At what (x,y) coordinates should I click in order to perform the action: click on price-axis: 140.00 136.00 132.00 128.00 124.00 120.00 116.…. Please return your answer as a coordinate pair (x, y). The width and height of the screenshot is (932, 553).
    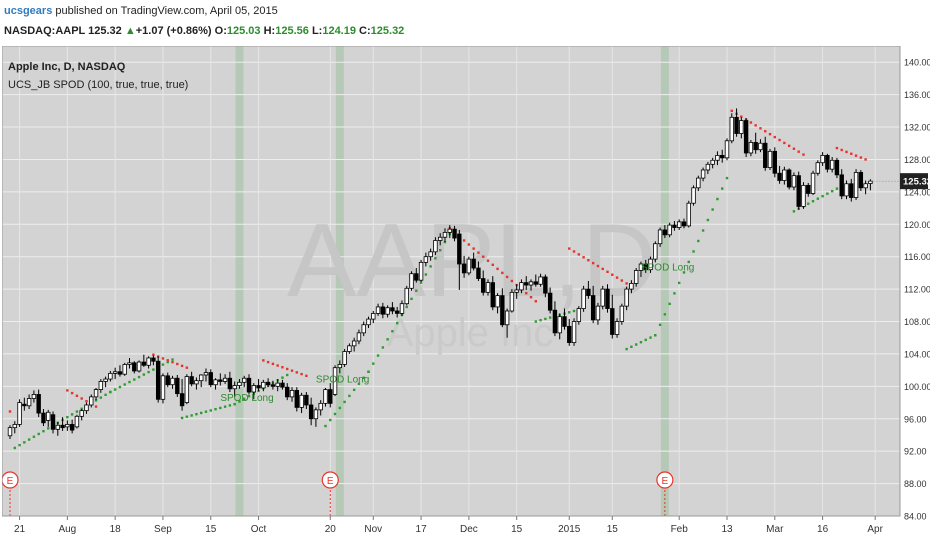
    Looking at the image, I should click on (918, 290).